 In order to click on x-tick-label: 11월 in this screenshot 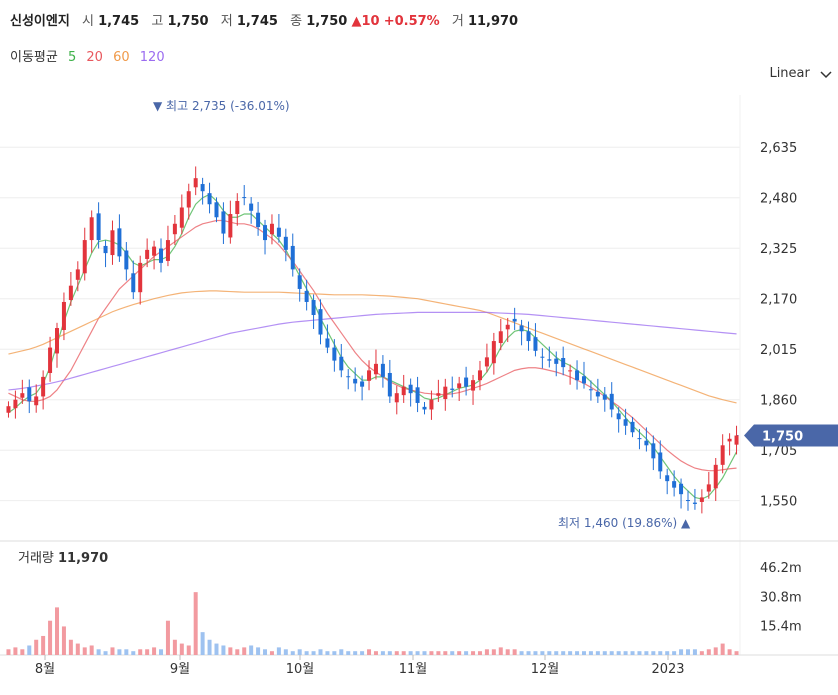, I will do `click(413, 669)`.